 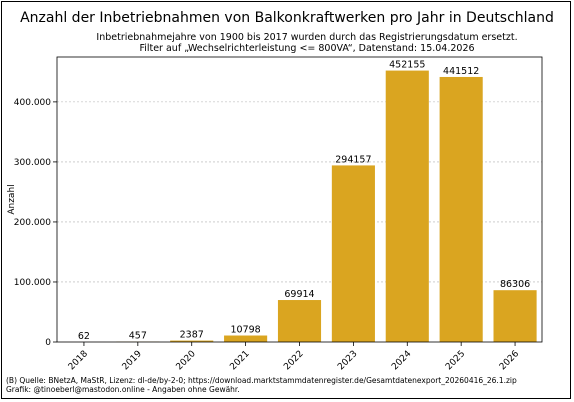 I want to click on bar-2025, so click(x=461, y=209).